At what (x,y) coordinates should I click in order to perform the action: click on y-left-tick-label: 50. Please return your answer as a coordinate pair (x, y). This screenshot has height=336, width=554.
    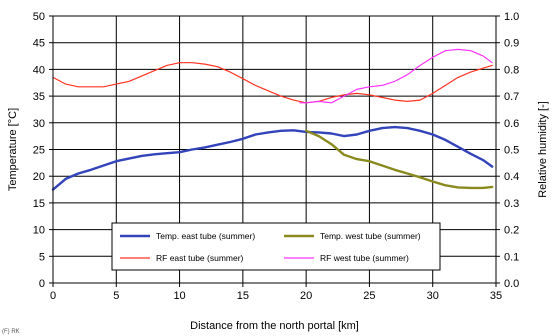
    Looking at the image, I should click on (39, 17).